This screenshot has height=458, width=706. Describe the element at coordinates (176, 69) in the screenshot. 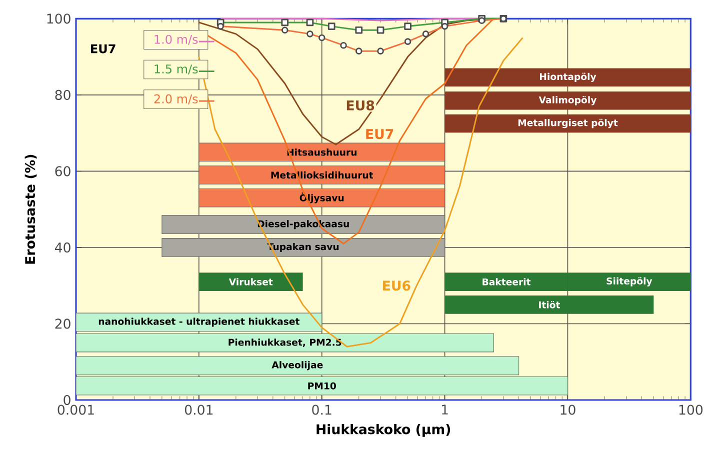

I see `legend-label: 1.5 m/s` at that location.